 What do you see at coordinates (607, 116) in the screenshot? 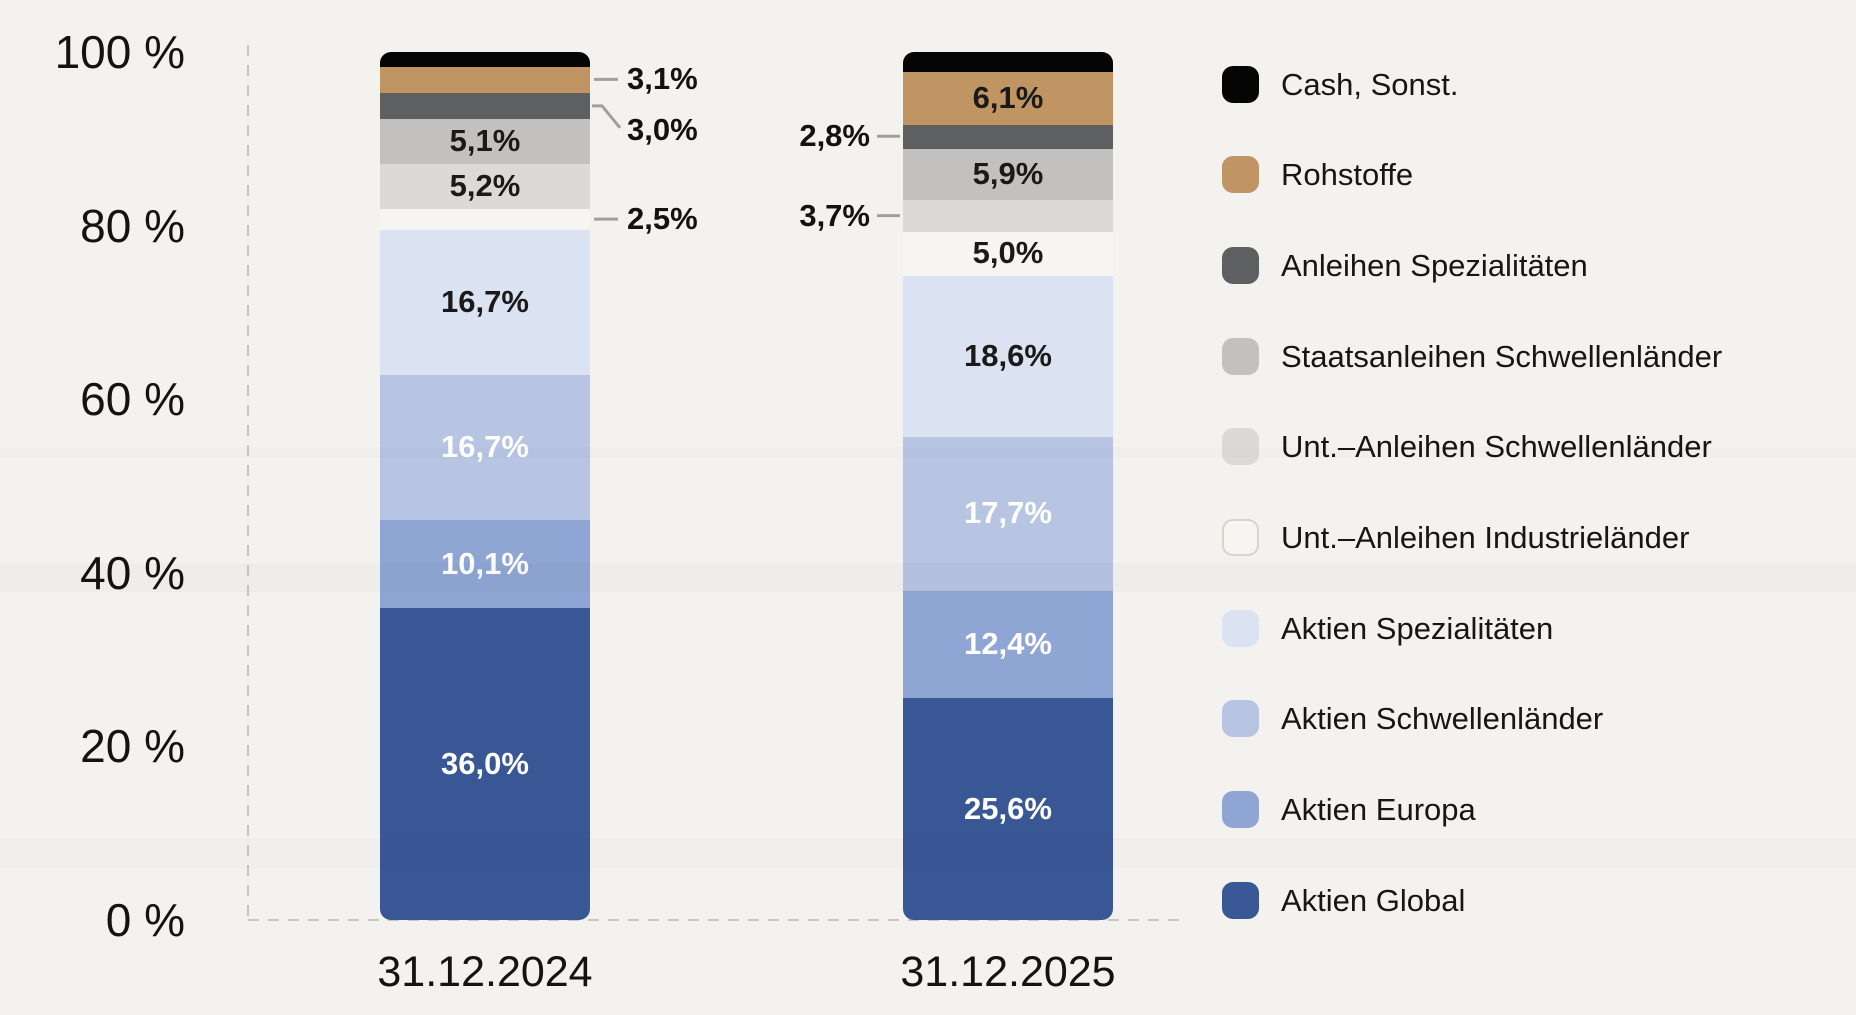
I see `callout-line` at bounding box center [607, 116].